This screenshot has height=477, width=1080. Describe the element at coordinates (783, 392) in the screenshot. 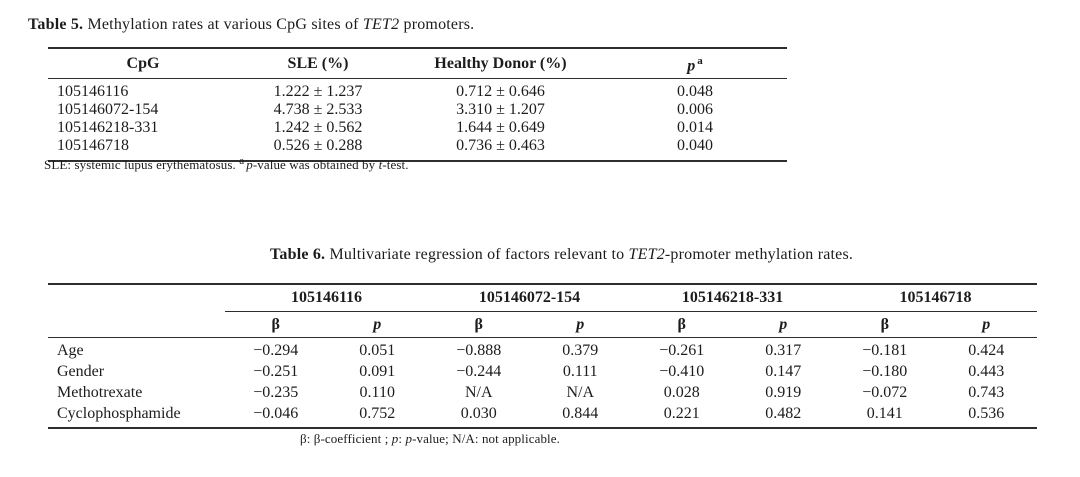

I see `t6-value-cell: 0.919` at that location.